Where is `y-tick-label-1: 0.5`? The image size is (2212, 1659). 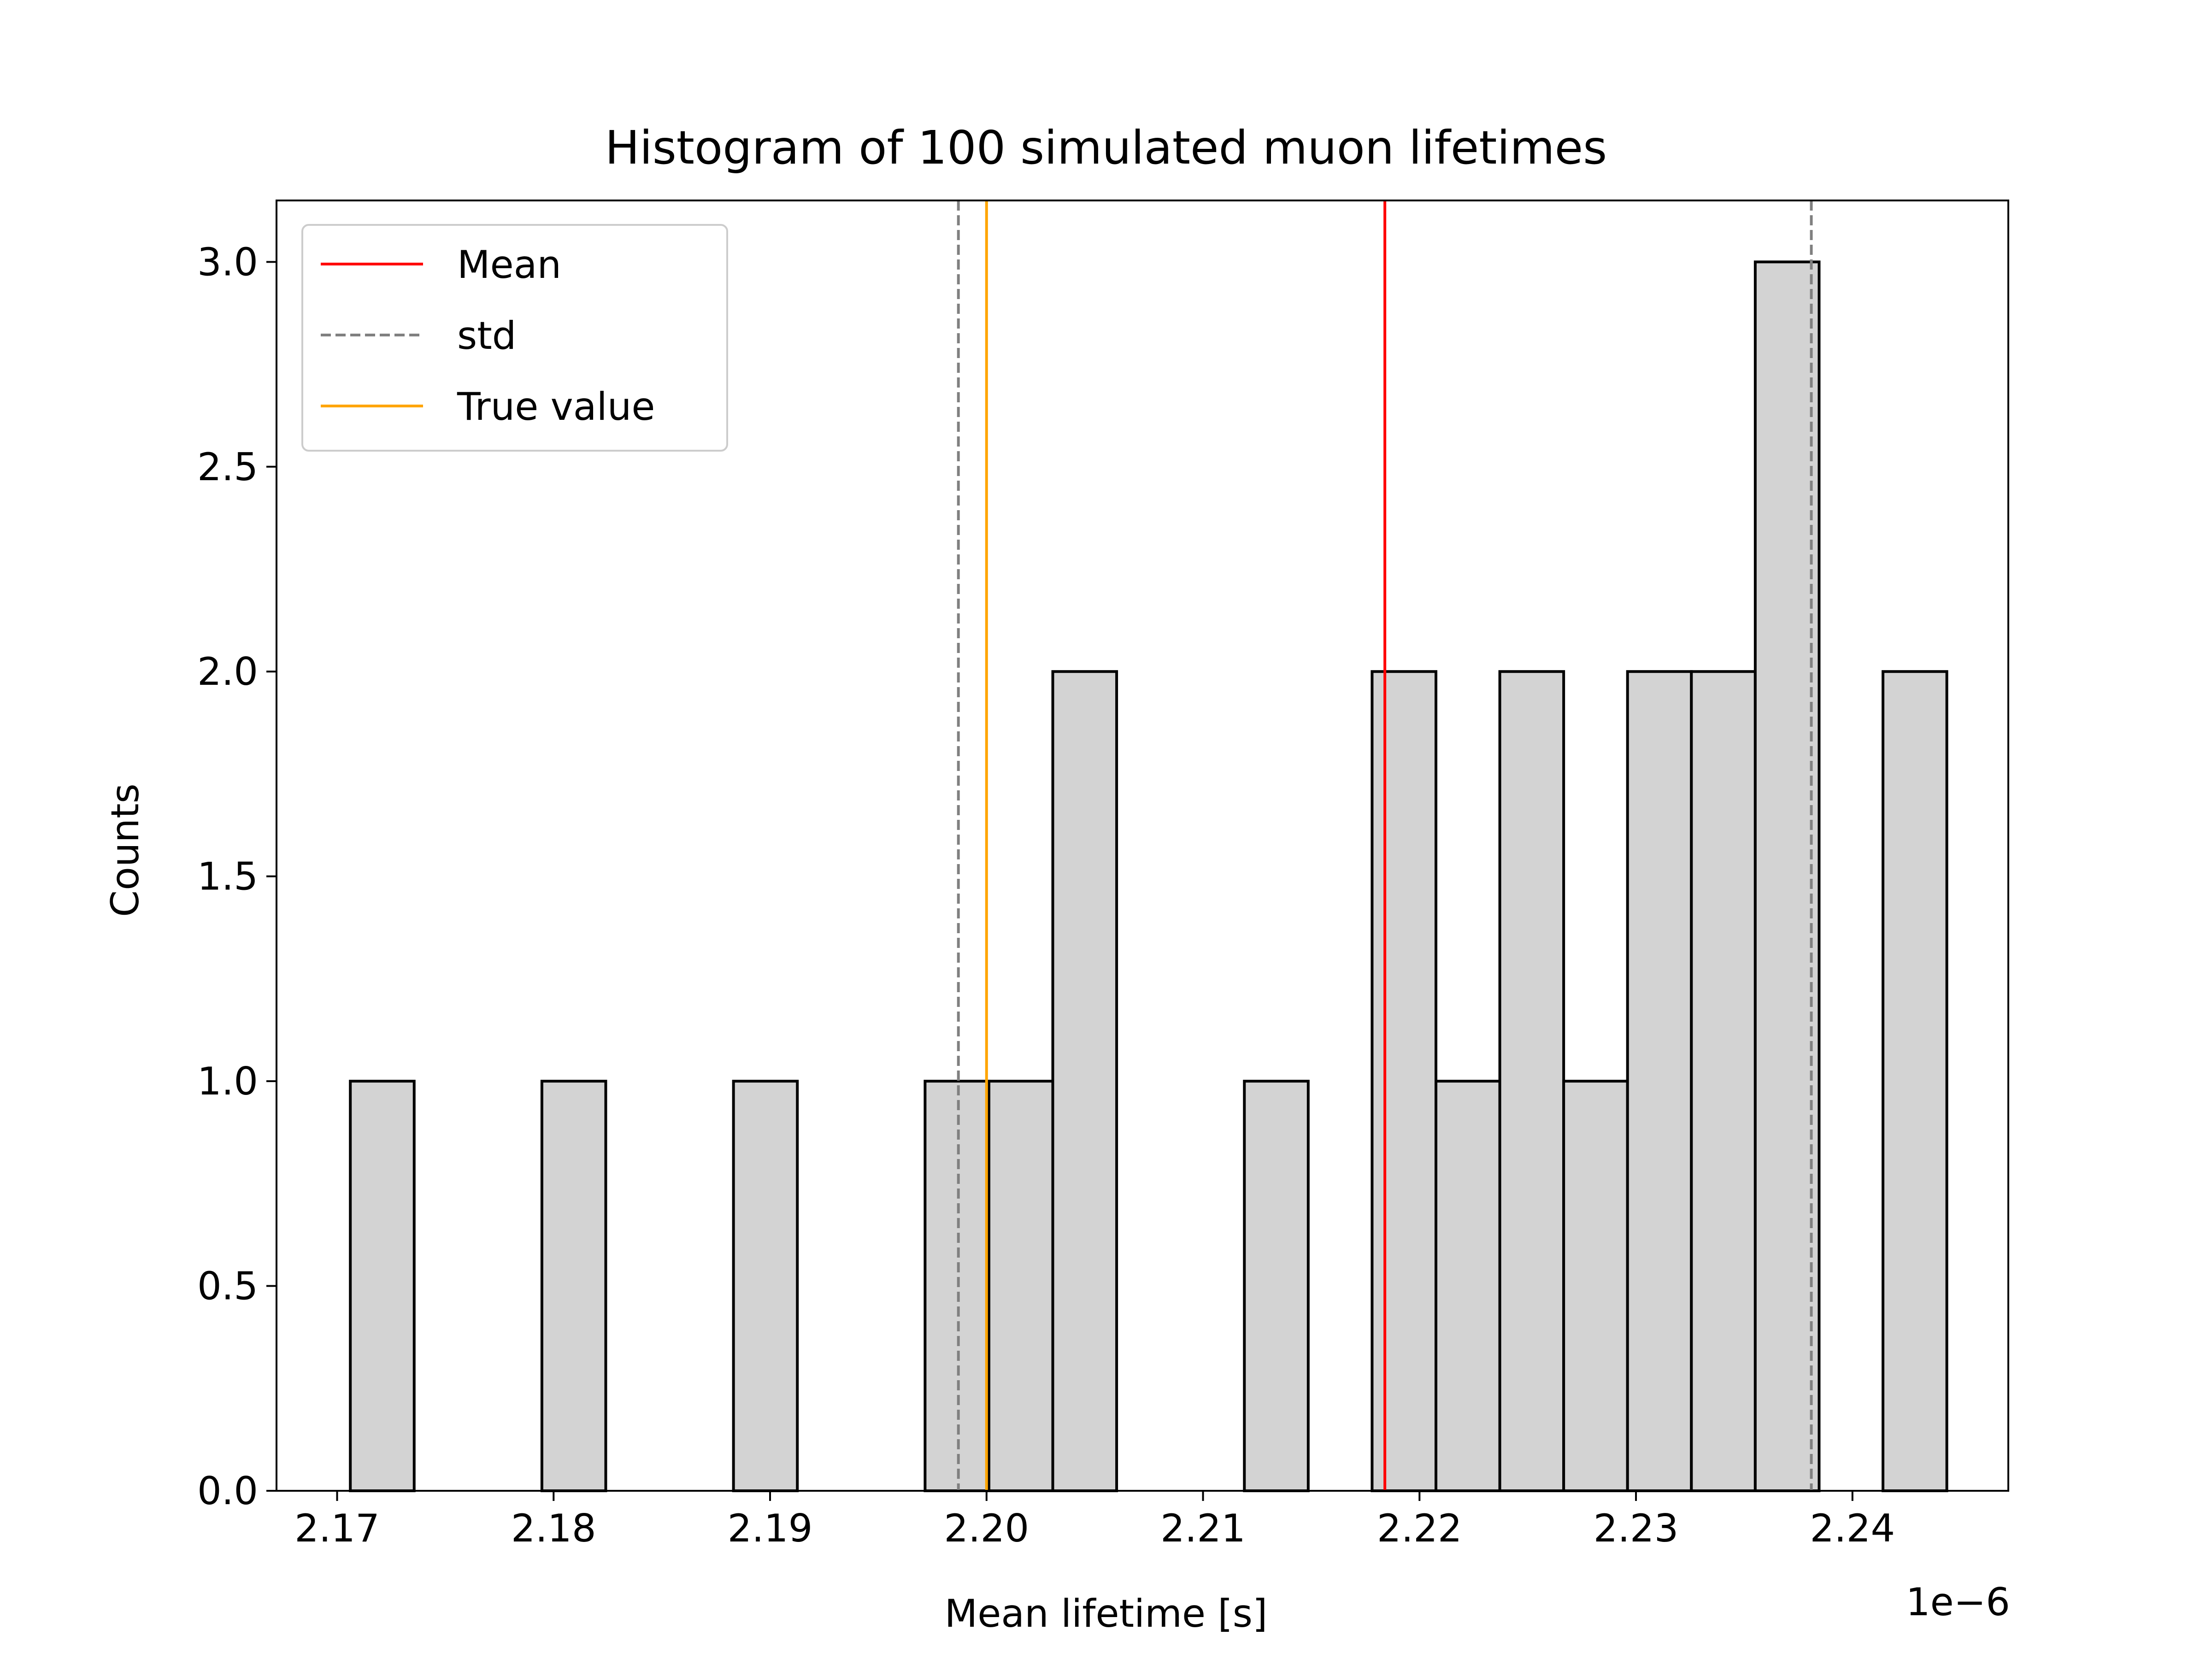 y-tick-label-1: 0.5 is located at coordinates (227, 1286).